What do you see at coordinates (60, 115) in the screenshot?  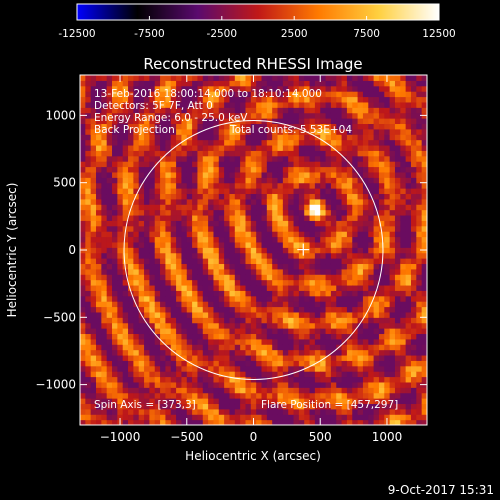 I see `y-tick-label: 1000` at bounding box center [60, 115].